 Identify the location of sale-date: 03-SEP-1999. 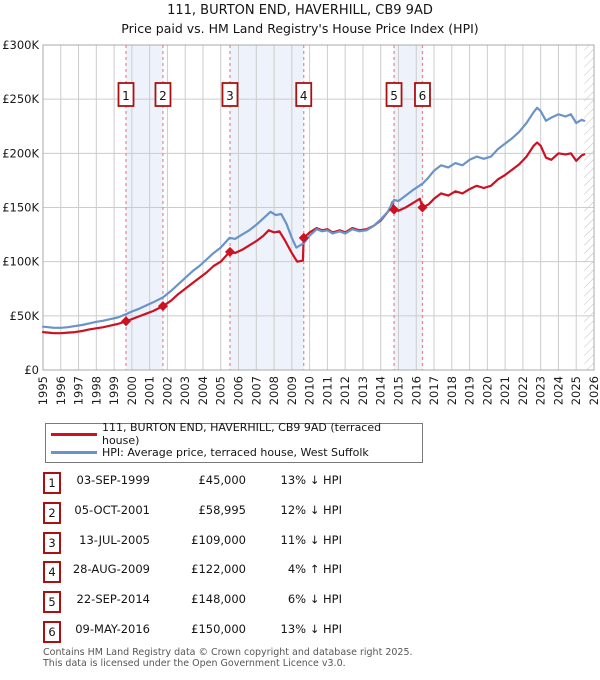
(113, 480).